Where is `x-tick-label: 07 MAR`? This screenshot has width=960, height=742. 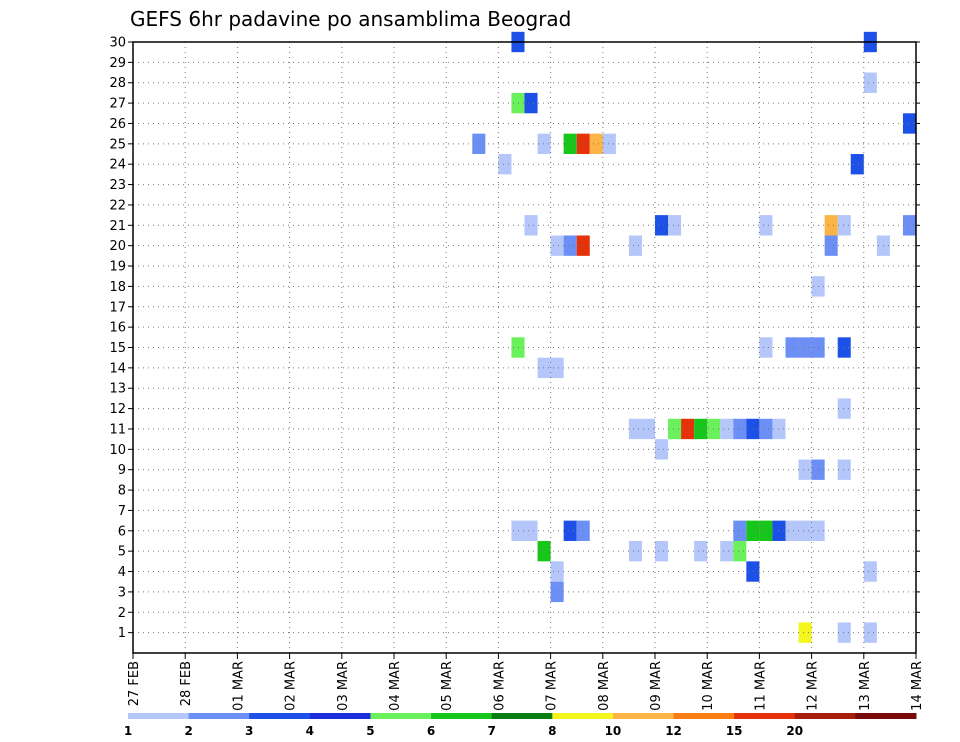
x-tick-label: 07 MAR is located at coordinates (552, 686).